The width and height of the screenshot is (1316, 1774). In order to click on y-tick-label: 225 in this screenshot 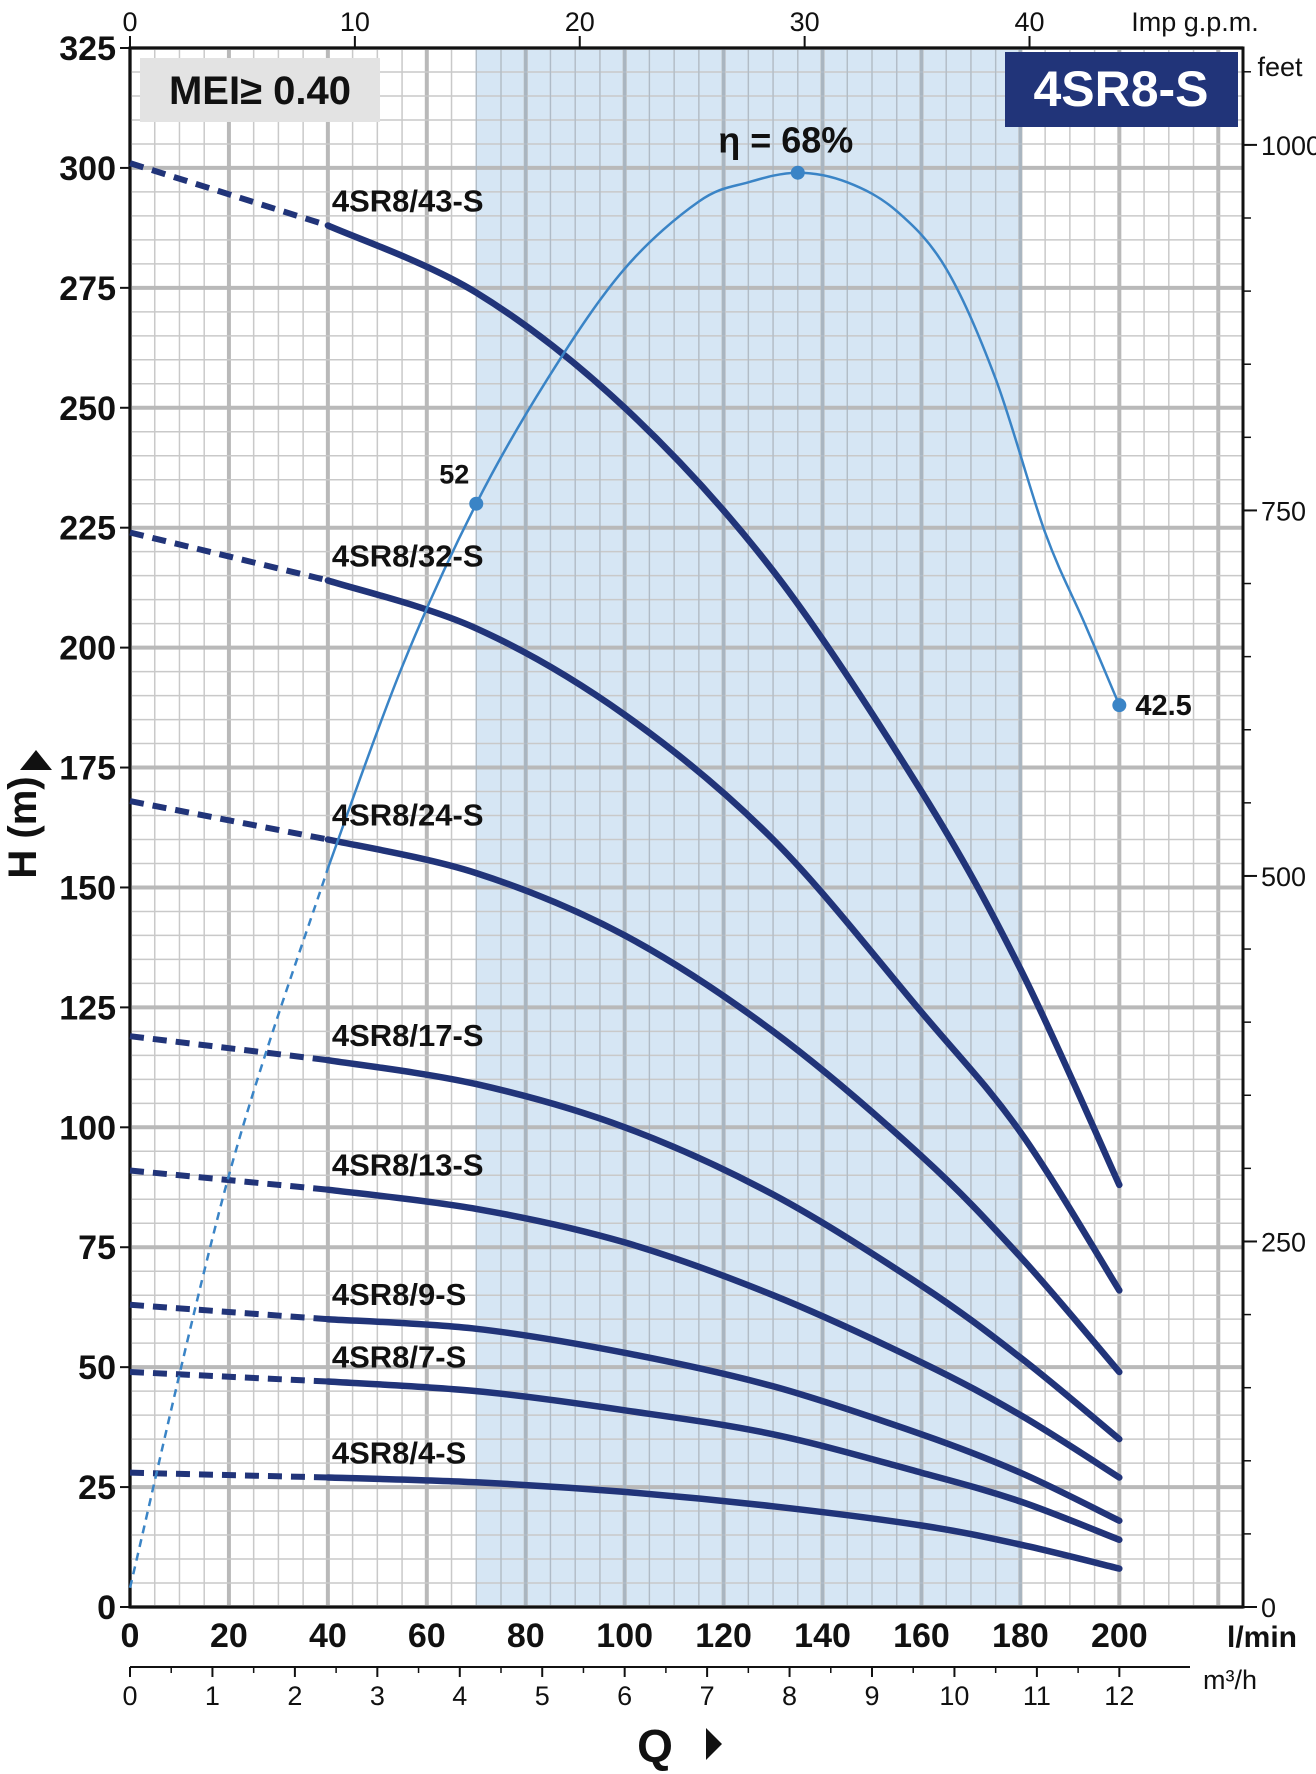, I will do `click(87, 529)`.